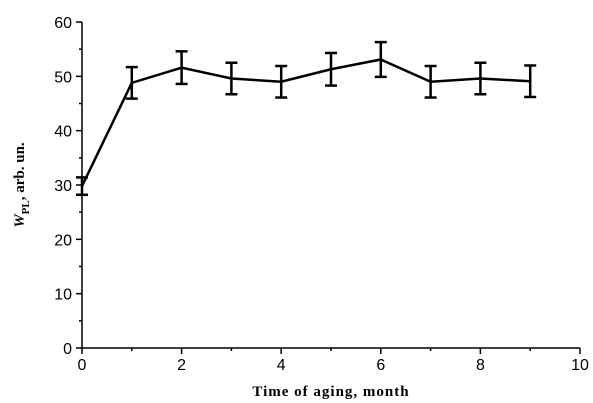 This screenshot has height=403, width=593. I want to click on y-tick-label: 10, so click(63, 295).